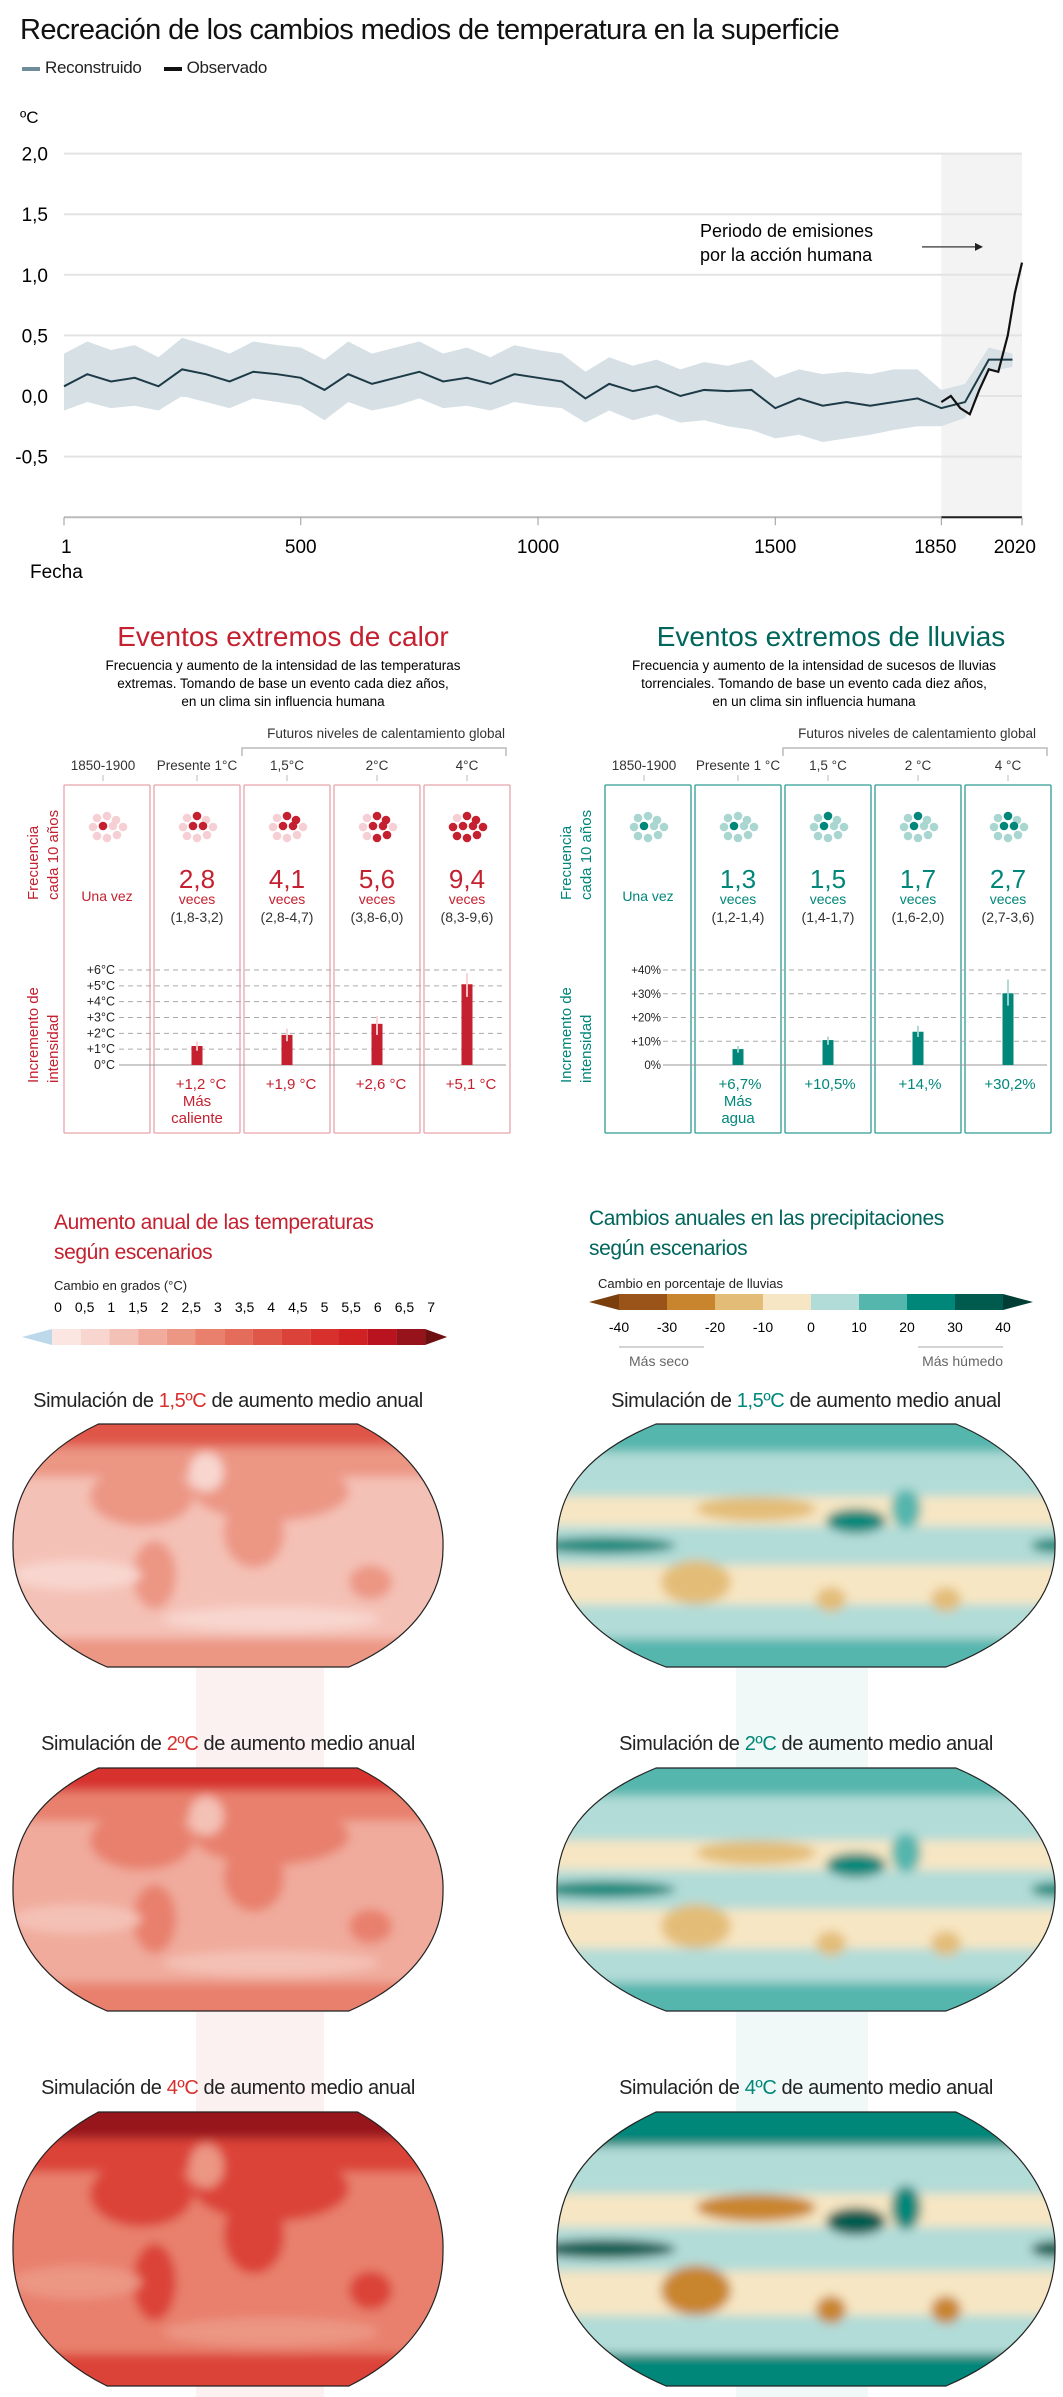 Image resolution: width=1063 pixels, height=2397 pixels. I want to click on north-atlantic, so click(206, 1472).